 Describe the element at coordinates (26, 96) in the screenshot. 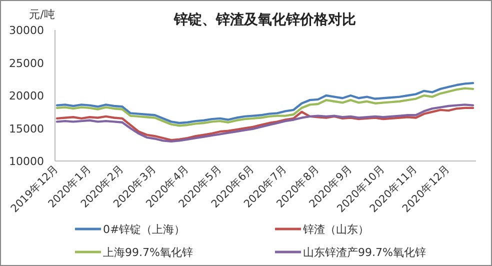

I see `y-tick-label: 20000` at that location.